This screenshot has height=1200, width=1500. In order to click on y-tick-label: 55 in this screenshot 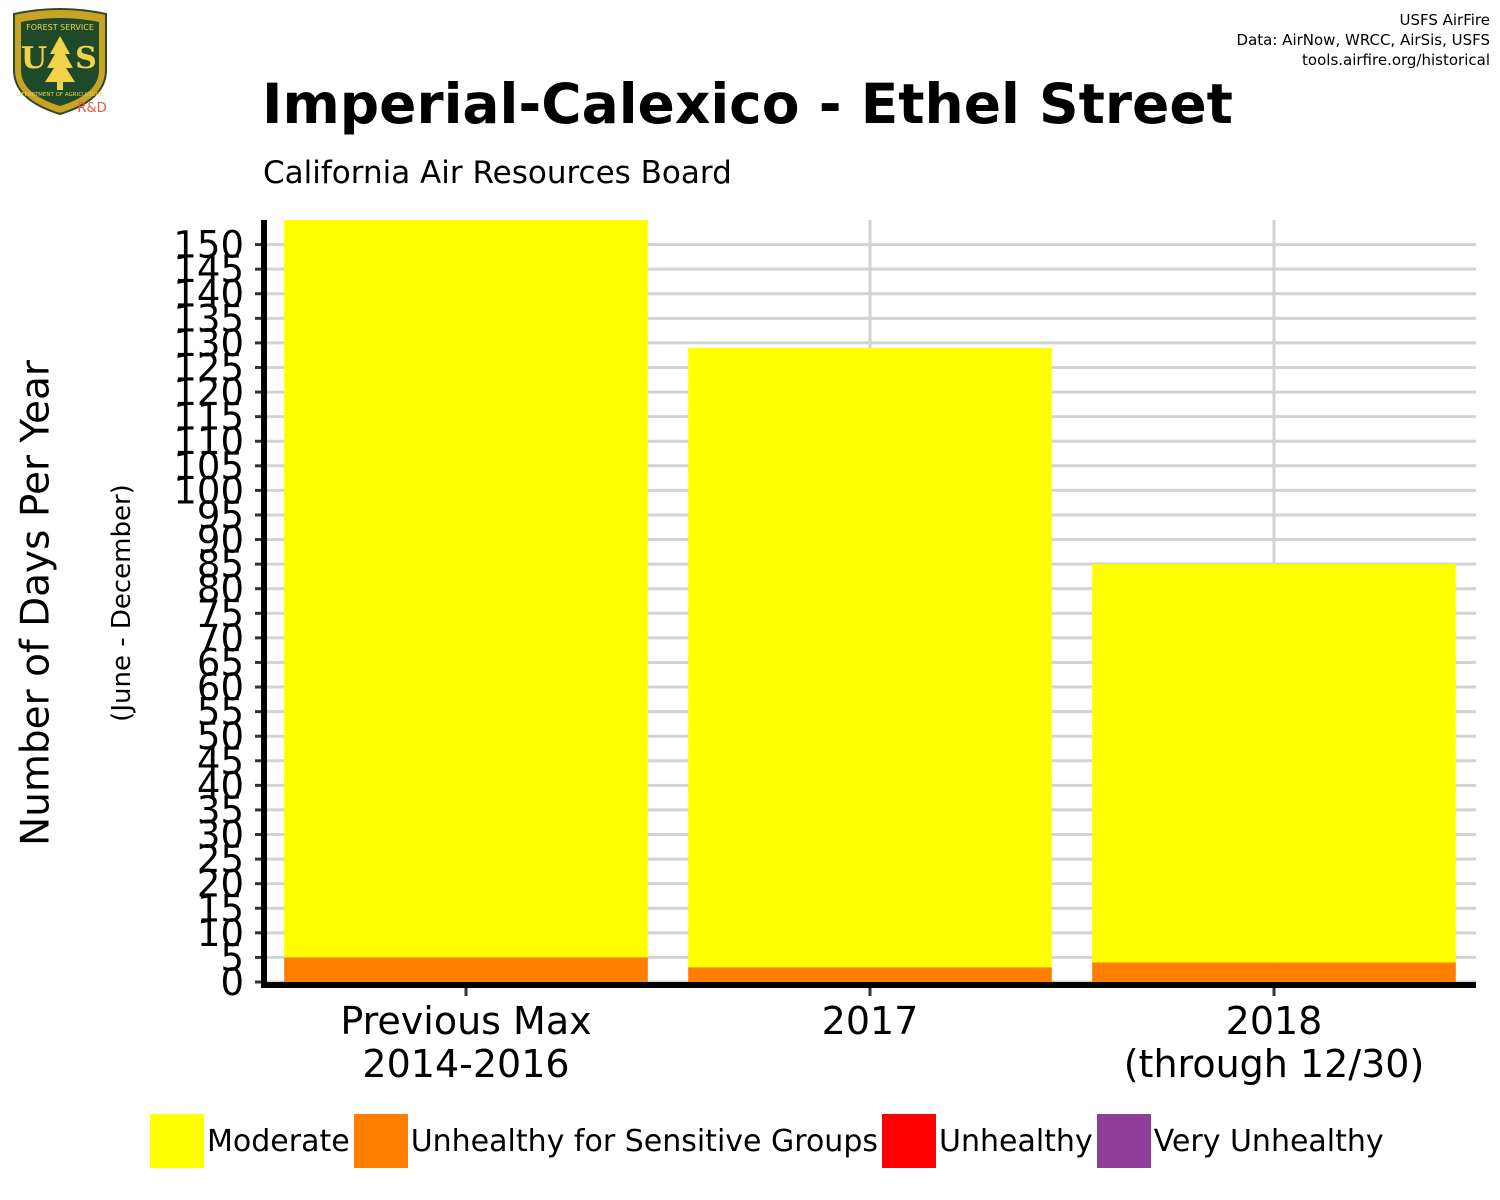, I will do `click(220, 712)`.